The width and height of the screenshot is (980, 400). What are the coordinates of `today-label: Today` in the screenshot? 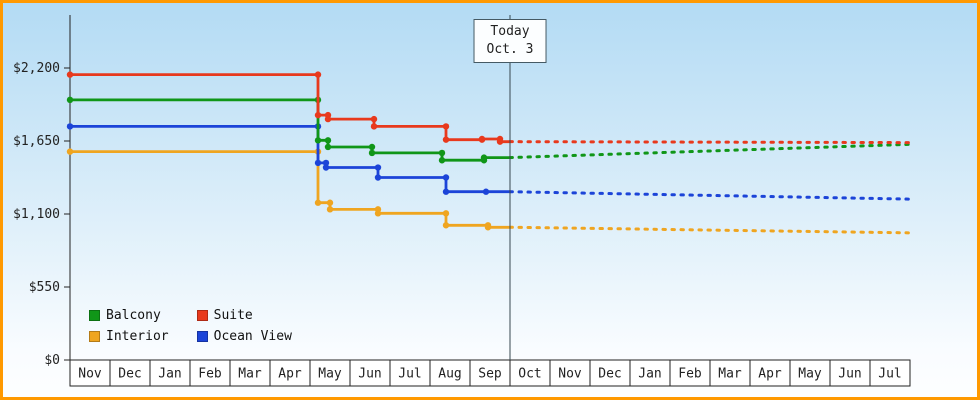 It's located at (510, 31).